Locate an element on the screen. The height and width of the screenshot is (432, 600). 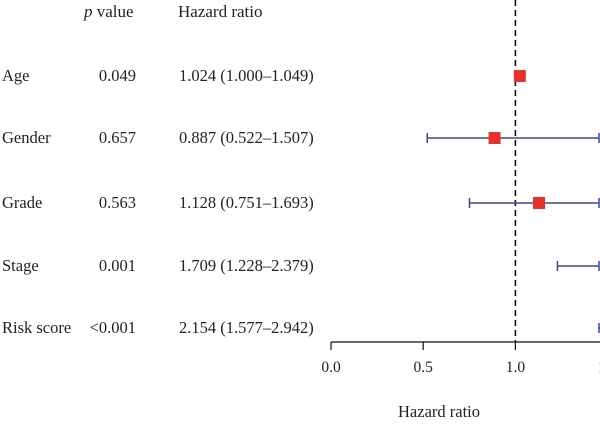
p-value-header-rest: value is located at coordinates (113, 11).